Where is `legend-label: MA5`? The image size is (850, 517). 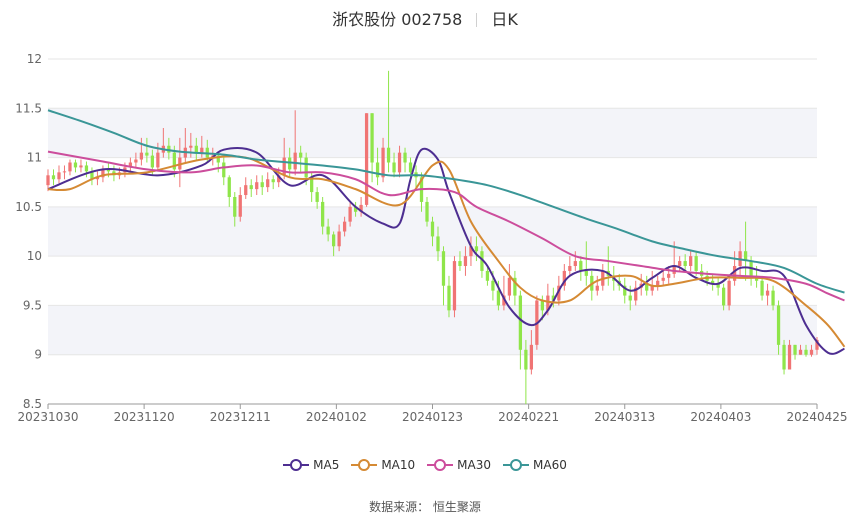 legend-label: MA5 is located at coordinates (326, 465).